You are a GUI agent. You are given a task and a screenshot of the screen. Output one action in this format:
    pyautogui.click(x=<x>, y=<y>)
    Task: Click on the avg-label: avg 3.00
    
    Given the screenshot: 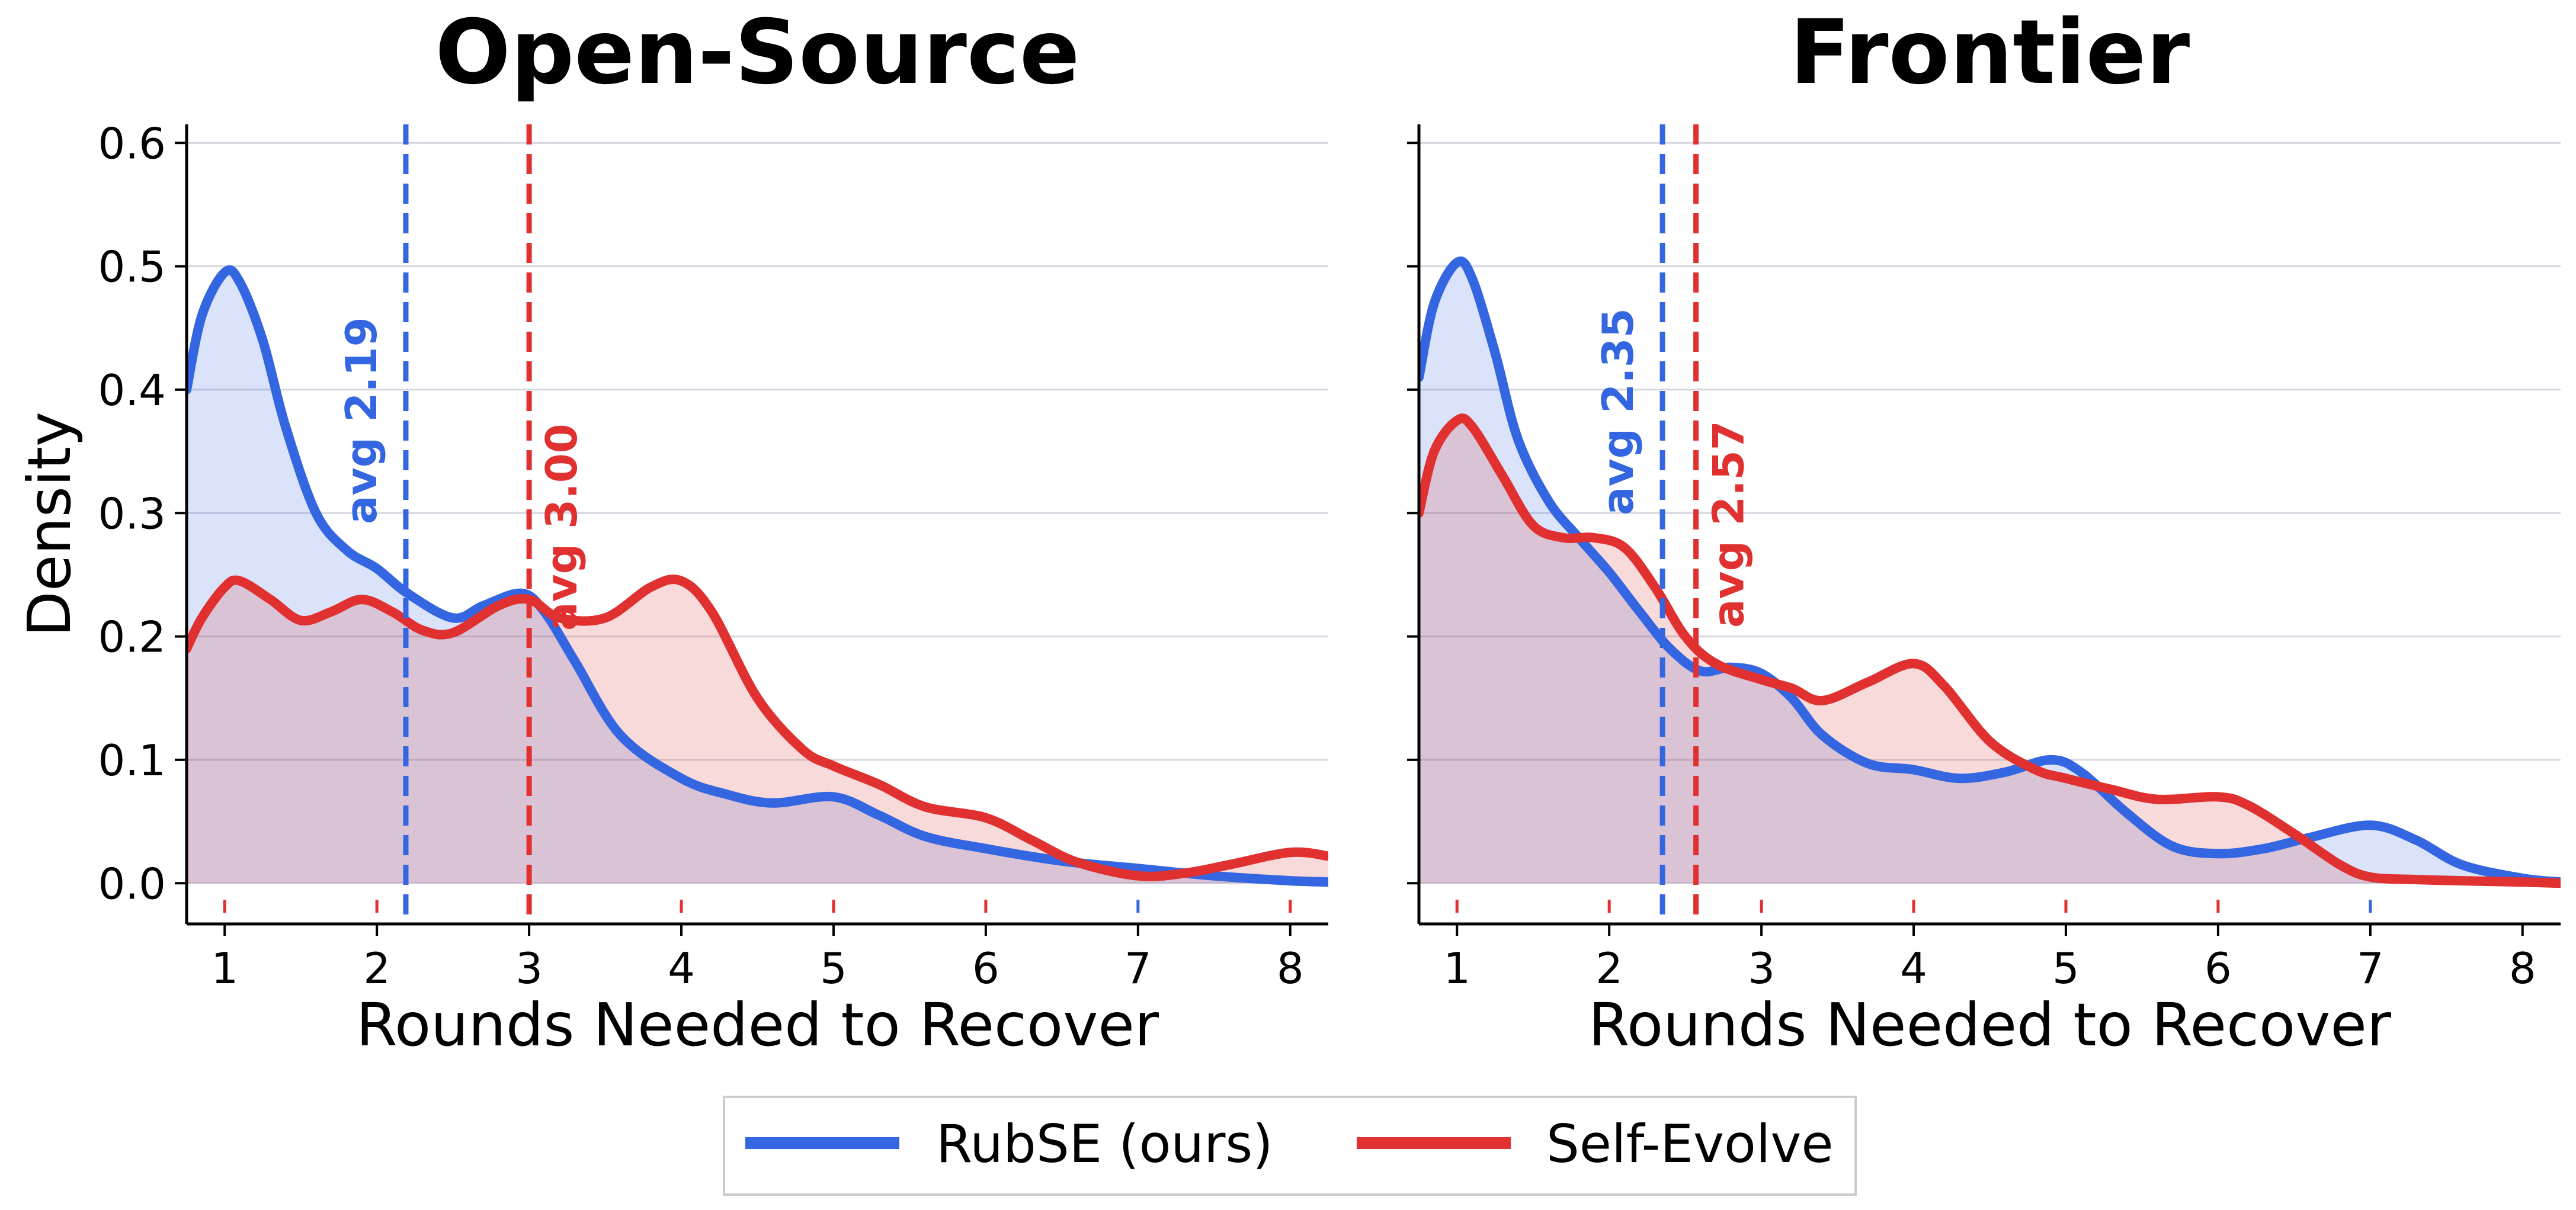 What is the action you would take?
    pyautogui.click(x=562, y=527)
    